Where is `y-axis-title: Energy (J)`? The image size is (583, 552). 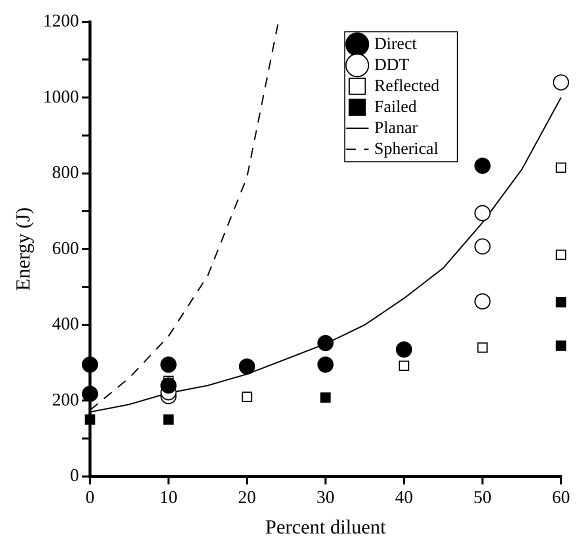
y-axis-title: Energy (J) is located at coordinates (23, 249).